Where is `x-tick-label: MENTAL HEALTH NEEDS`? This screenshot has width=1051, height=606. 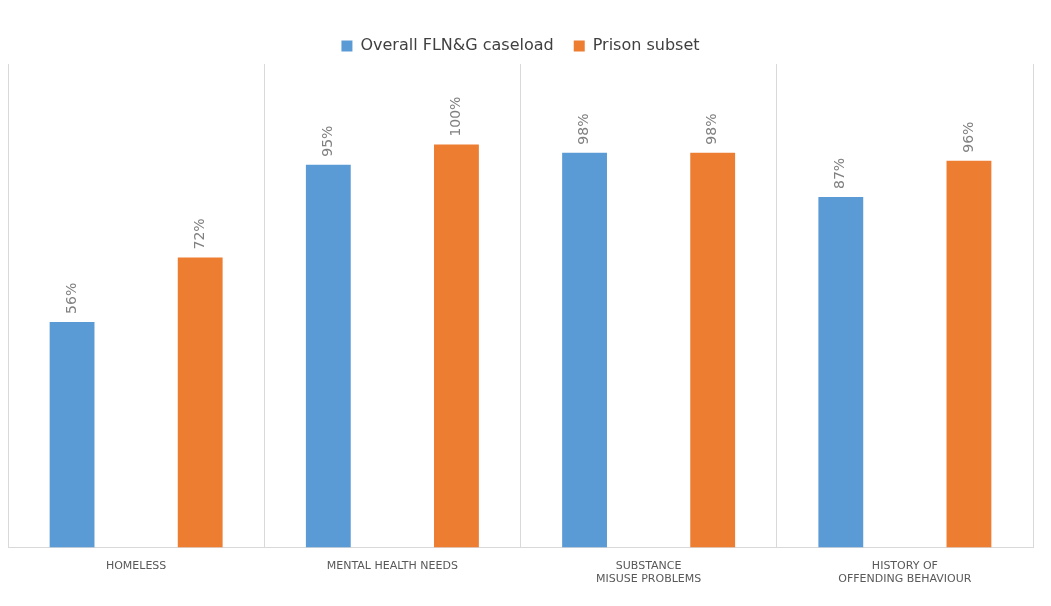 x-tick-label: MENTAL HEALTH NEEDS is located at coordinates (392, 566).